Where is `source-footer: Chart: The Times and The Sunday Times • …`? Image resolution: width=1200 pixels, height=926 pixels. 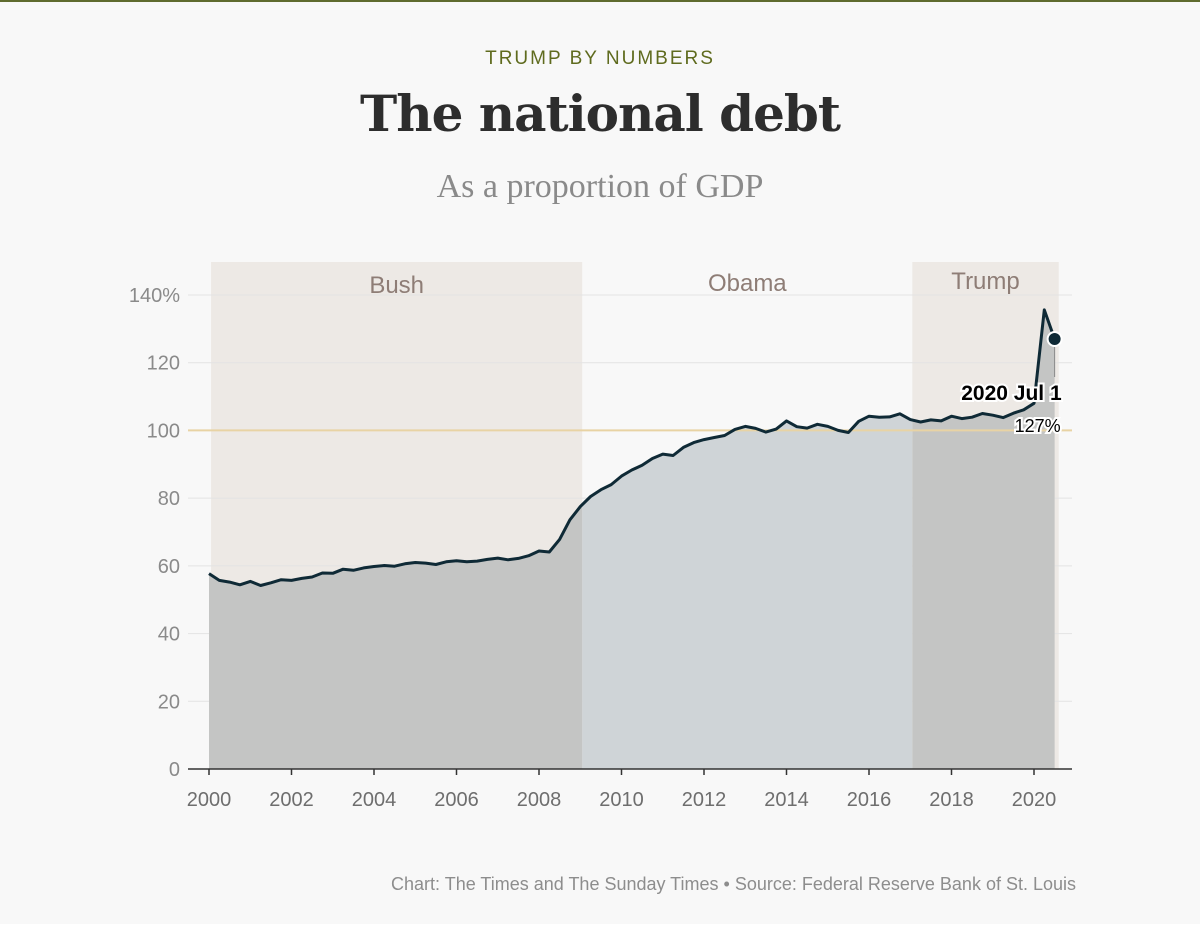 source-footer: Chart: The Times and The Sunday Times • … is located at coordinates (733, 884).